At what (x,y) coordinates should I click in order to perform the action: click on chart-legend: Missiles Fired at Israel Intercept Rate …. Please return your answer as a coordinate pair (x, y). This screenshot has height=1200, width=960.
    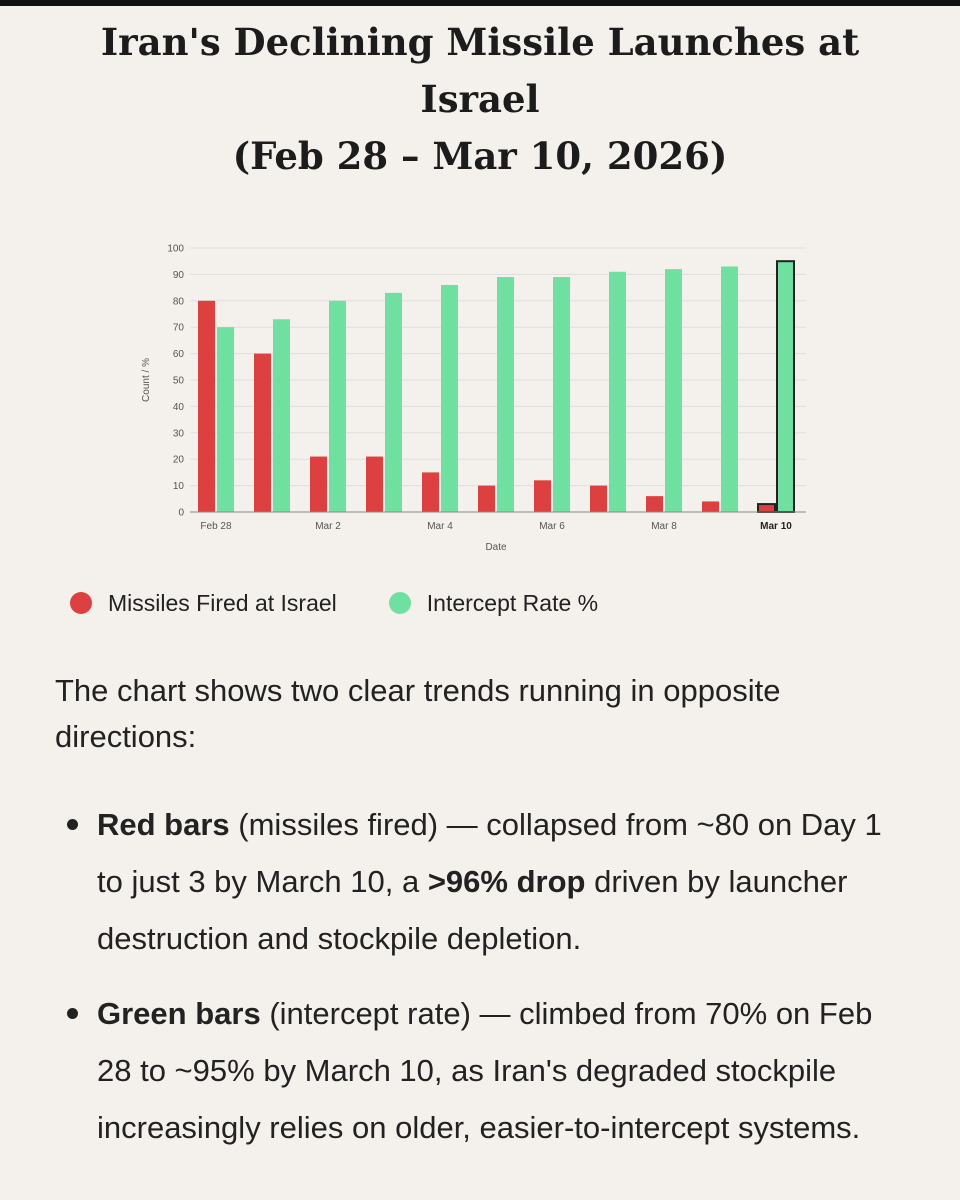
    Looking at the image, I should click on (334, 603).